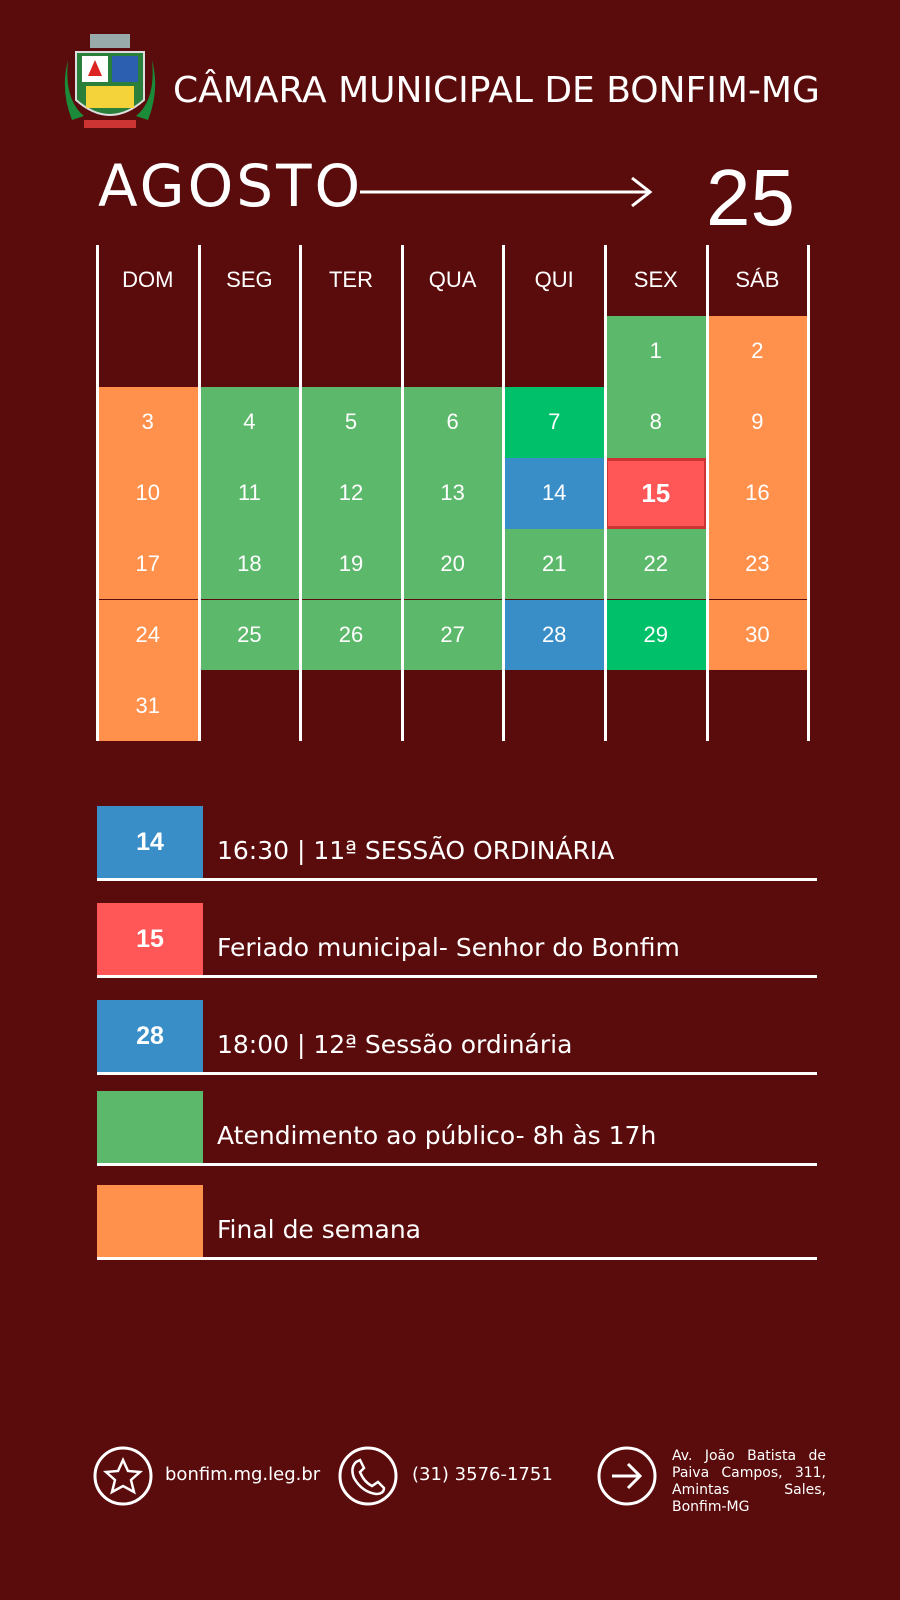  I want to click on day-cell: 21, so click(554, 564).